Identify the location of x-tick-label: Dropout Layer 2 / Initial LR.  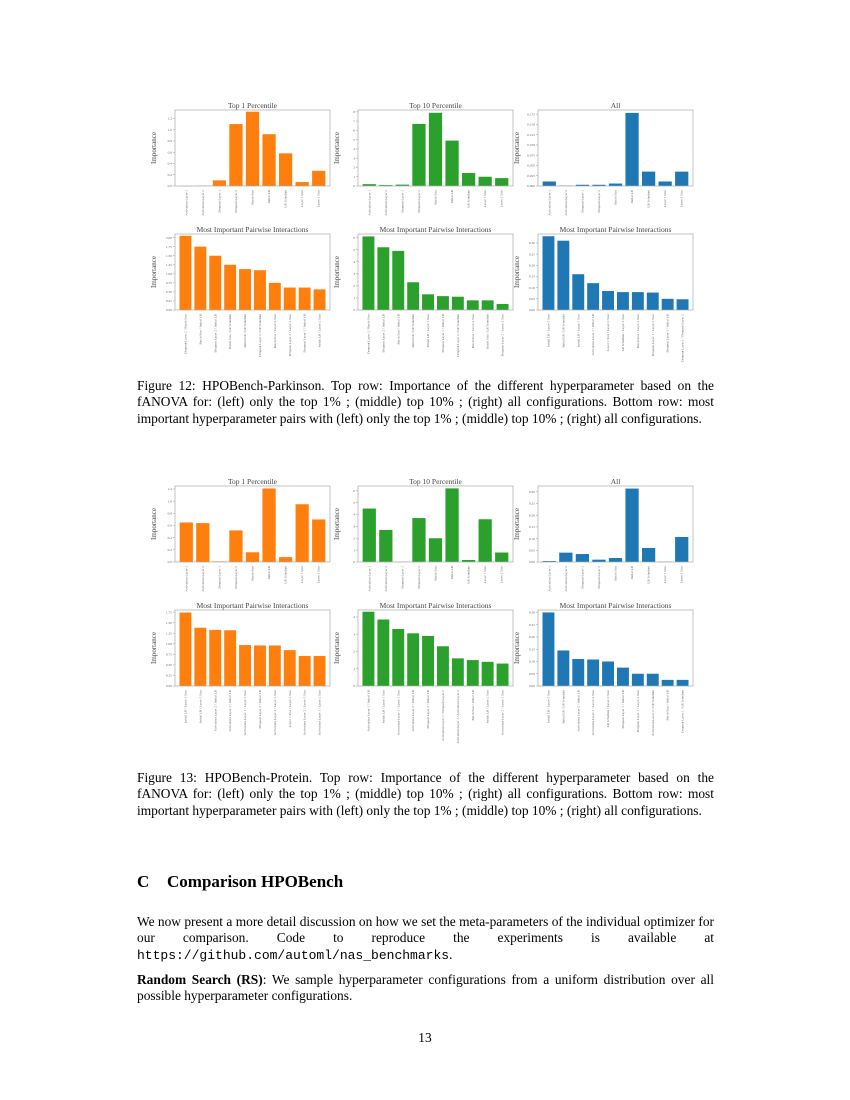
(383, 332).